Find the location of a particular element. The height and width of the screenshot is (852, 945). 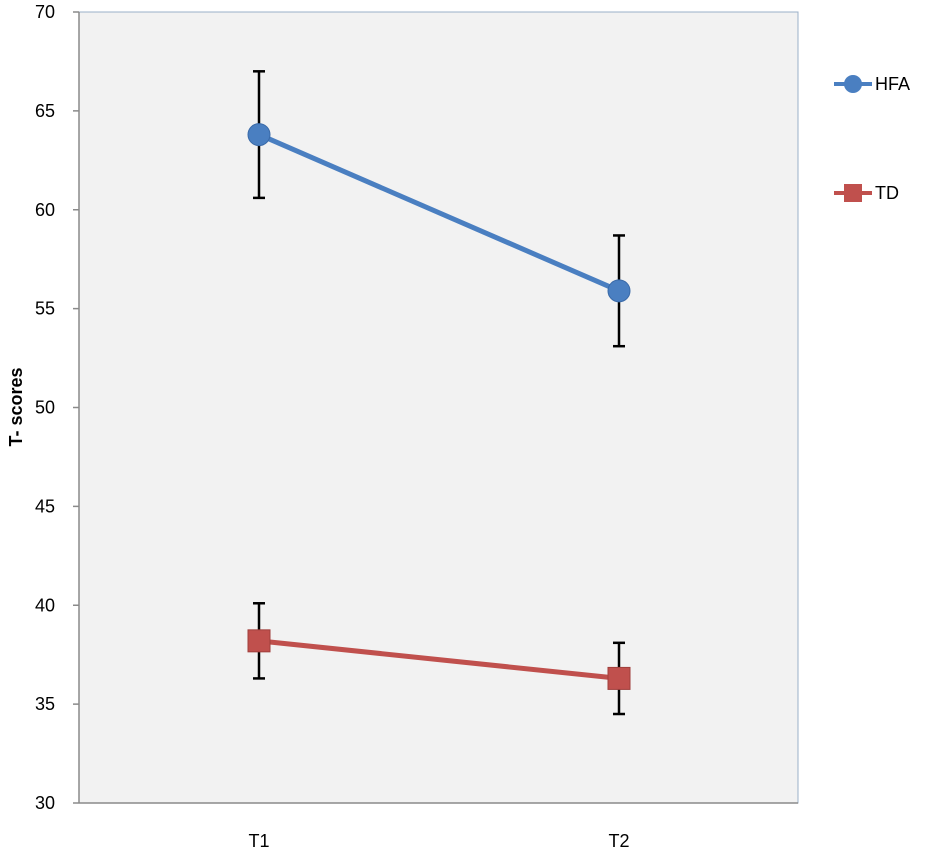

series-line-td is located at coordinates (439, 659).